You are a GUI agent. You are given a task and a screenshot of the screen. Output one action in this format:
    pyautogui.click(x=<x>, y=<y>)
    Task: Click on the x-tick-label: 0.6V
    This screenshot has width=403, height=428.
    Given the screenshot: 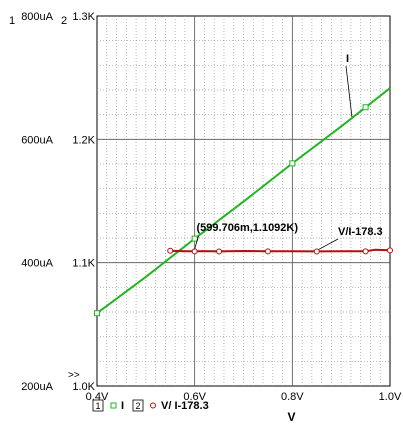 What is the action you would take?
    pyautogui.click(x=194, y=397)
    